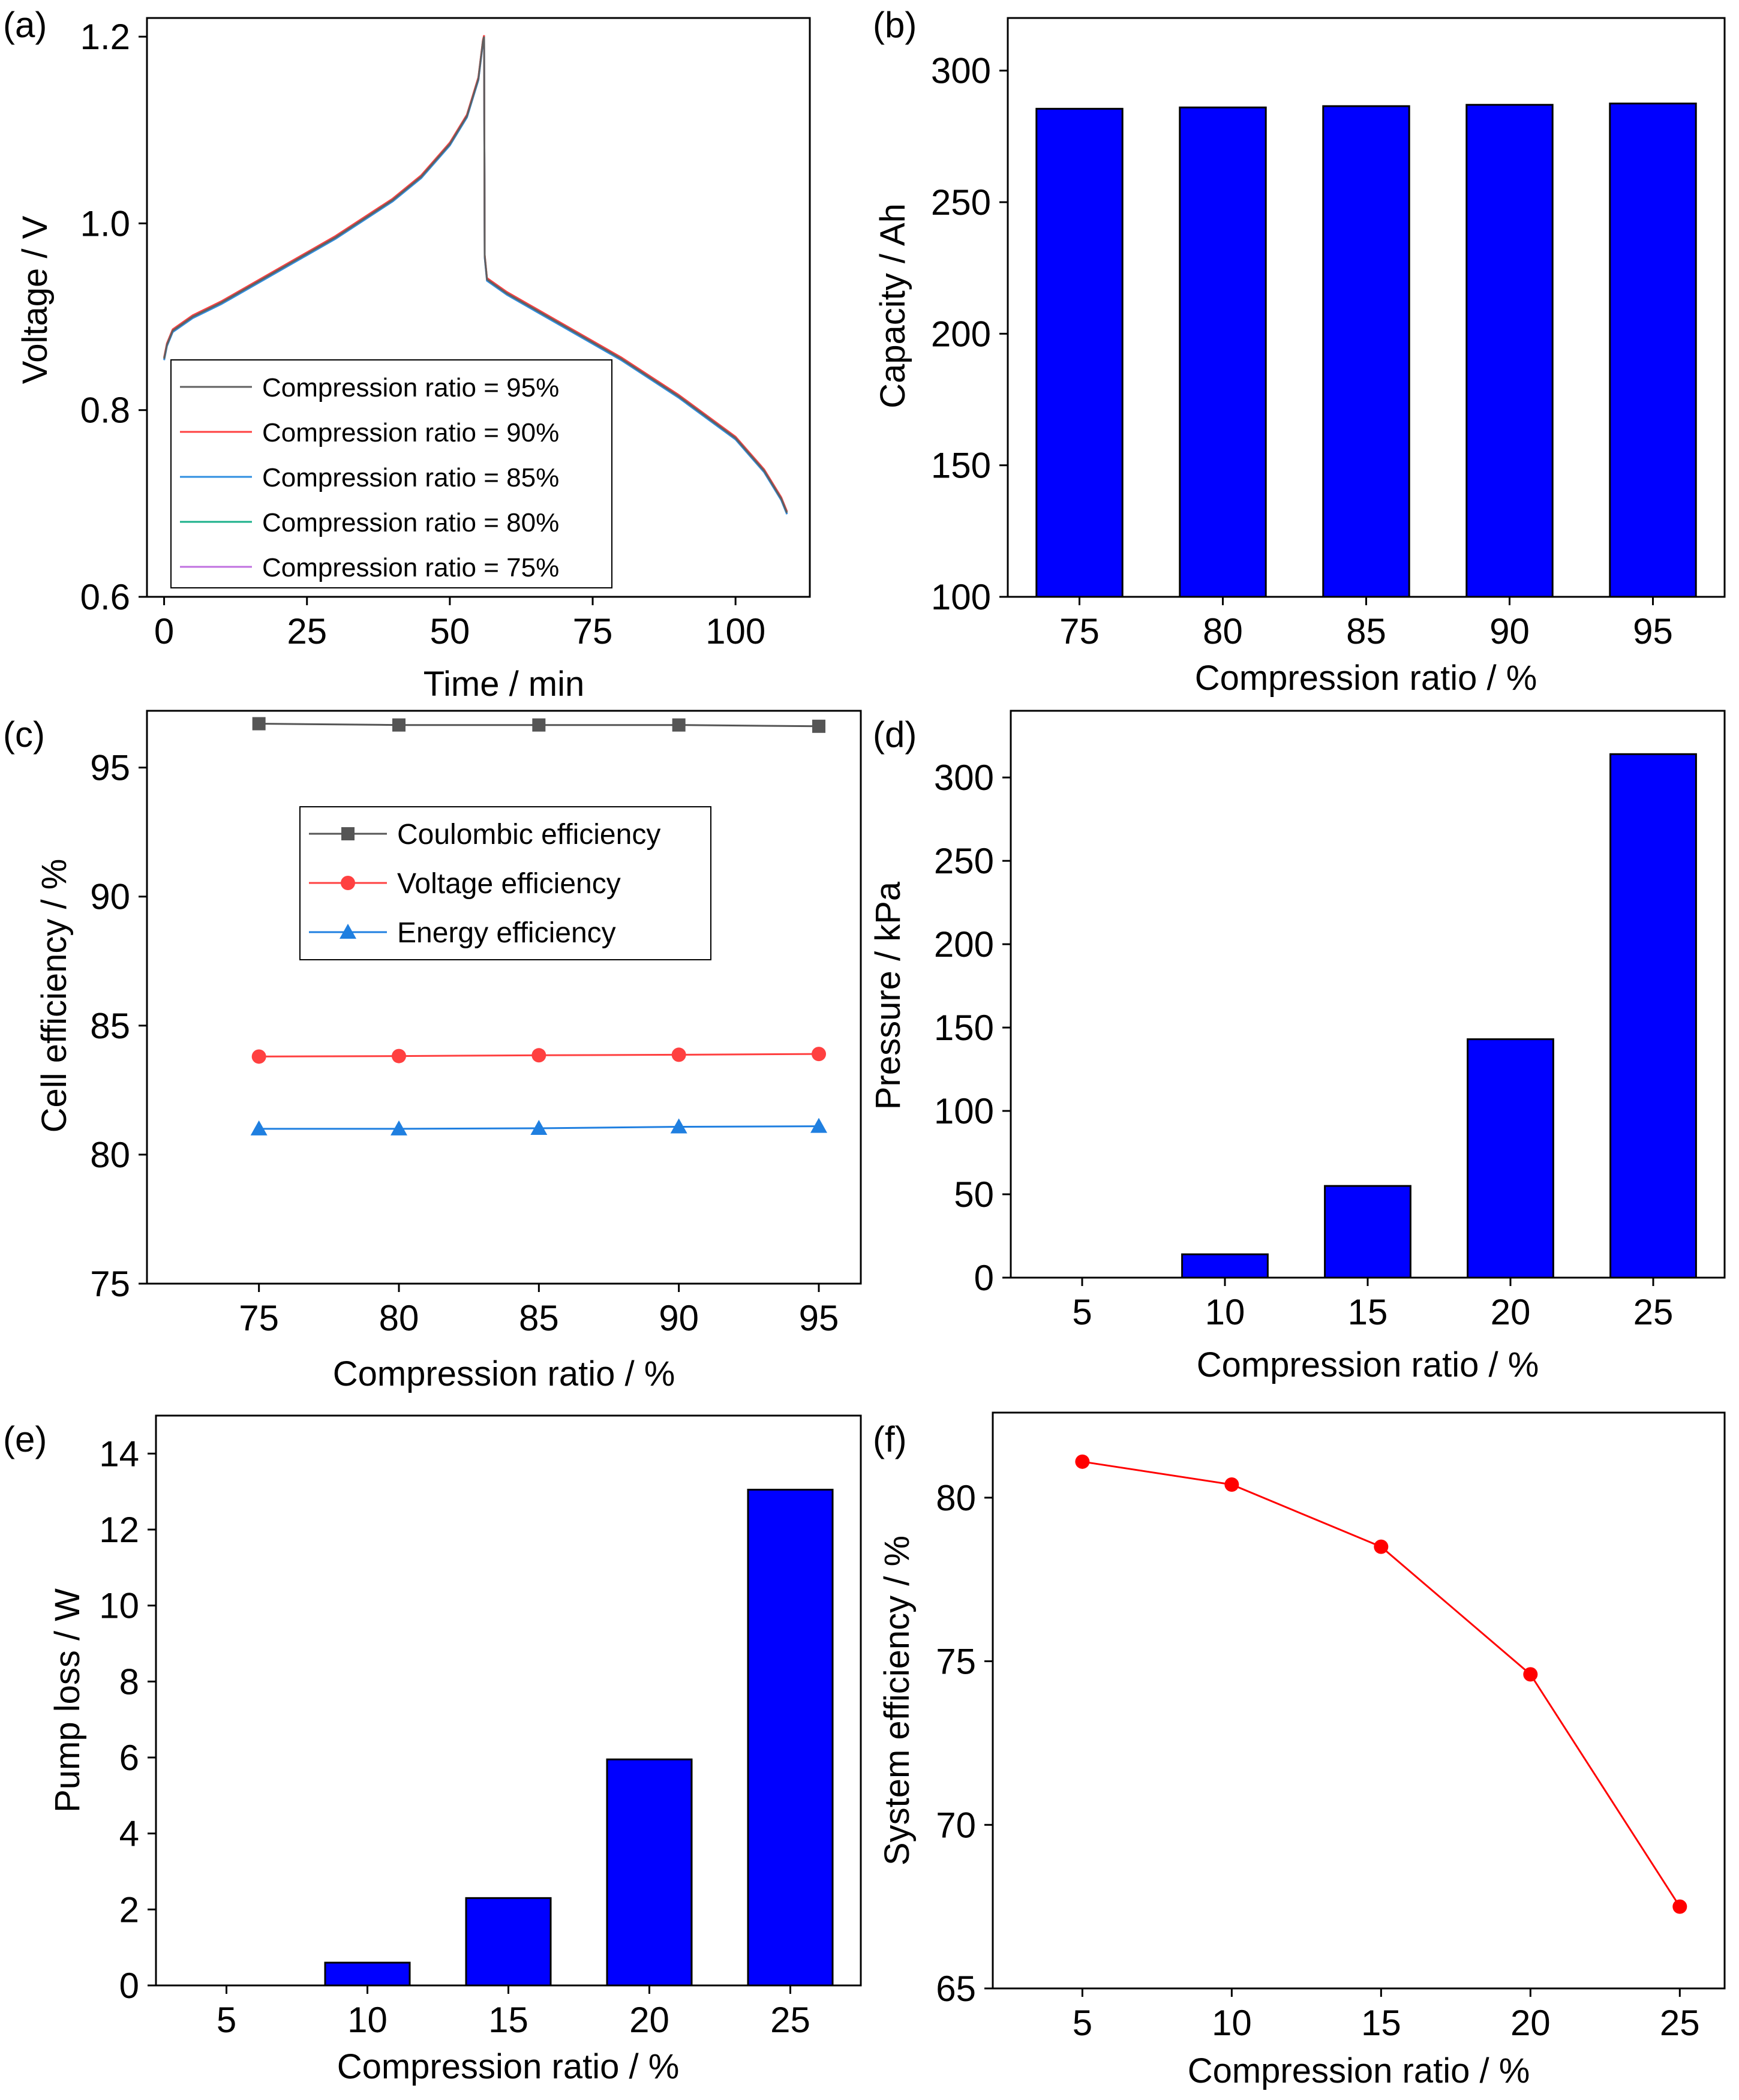 The height and width of the screenshot is (2100, 1739). Describe the element at coordinates (119, 1530) in the screenshot. I see `panel-e-y-tick-label: 12` at that location.